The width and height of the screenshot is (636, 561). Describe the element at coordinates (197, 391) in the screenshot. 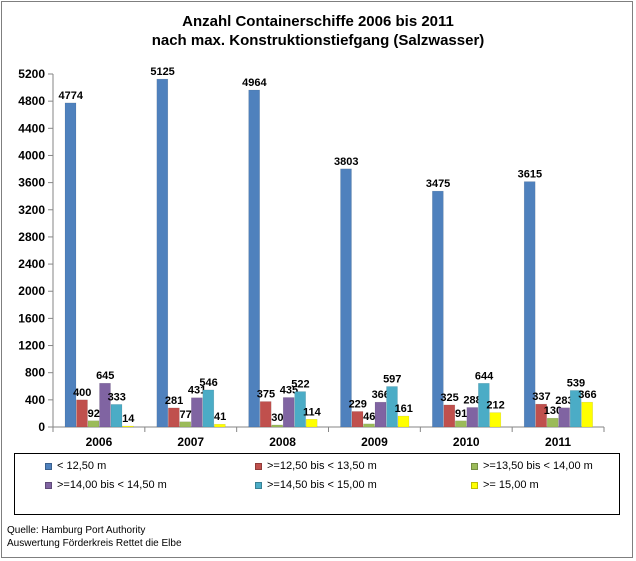

I see `data-label: 431` at that location.